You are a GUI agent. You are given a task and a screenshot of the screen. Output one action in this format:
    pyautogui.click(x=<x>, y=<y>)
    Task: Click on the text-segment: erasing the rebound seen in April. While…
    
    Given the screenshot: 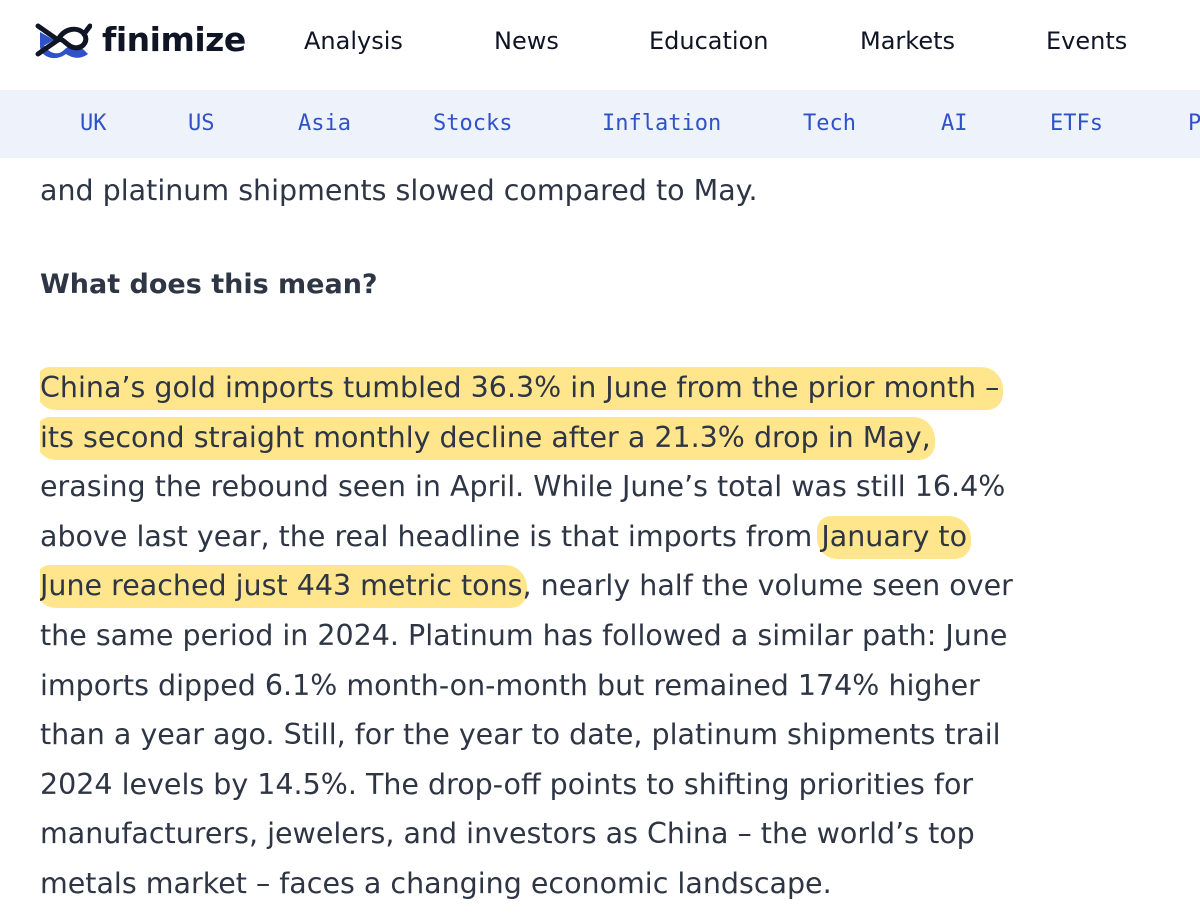 What is the action you would take?
    pyautogui.click(x=523, y=487)
    